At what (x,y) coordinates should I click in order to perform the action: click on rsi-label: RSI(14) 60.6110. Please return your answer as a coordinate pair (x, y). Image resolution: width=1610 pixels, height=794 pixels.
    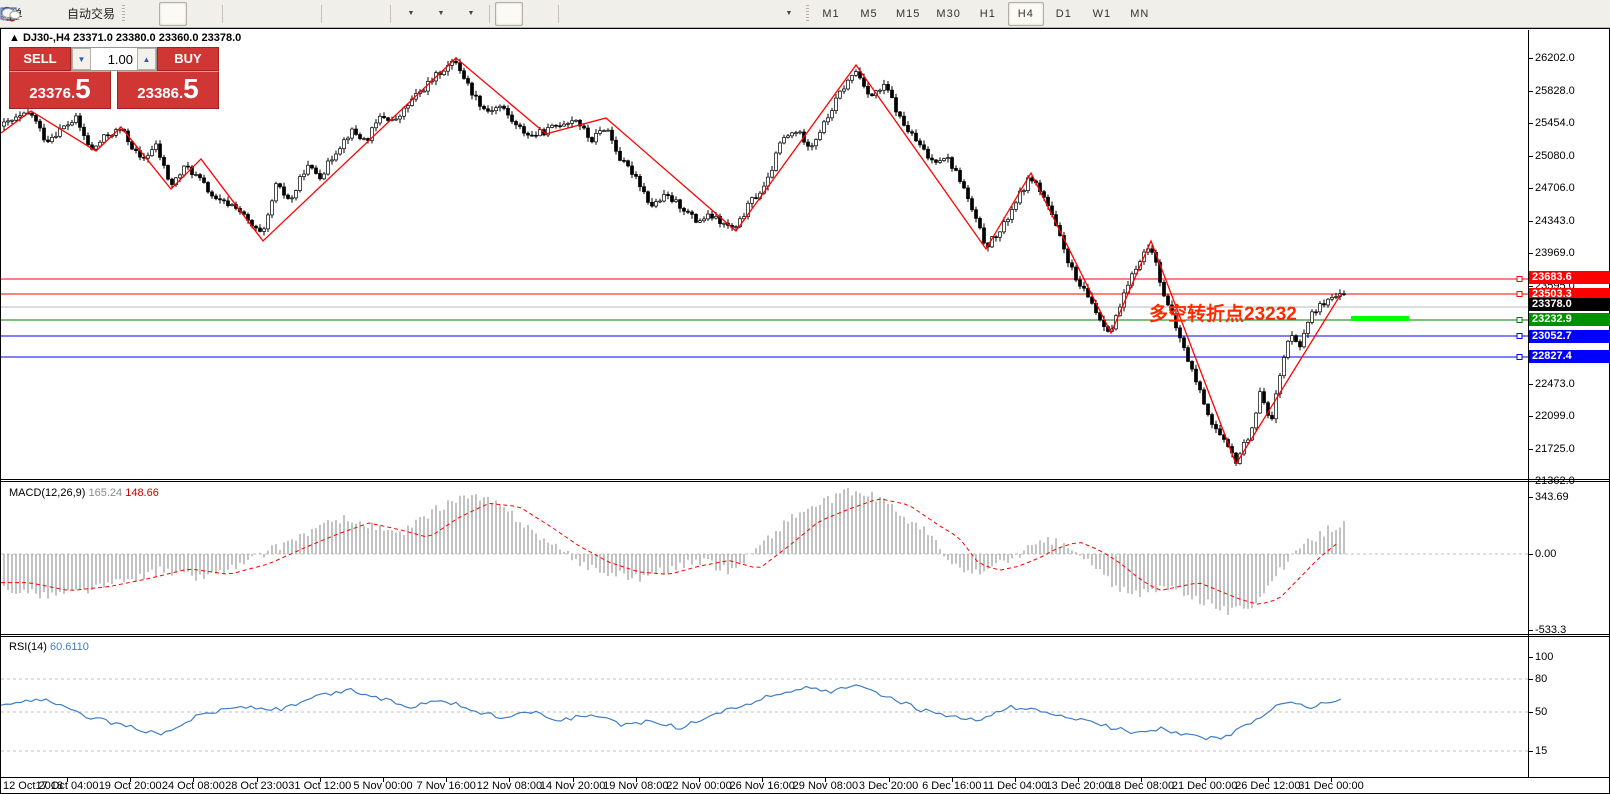
    Looking at the image, I should click on (49, 647).